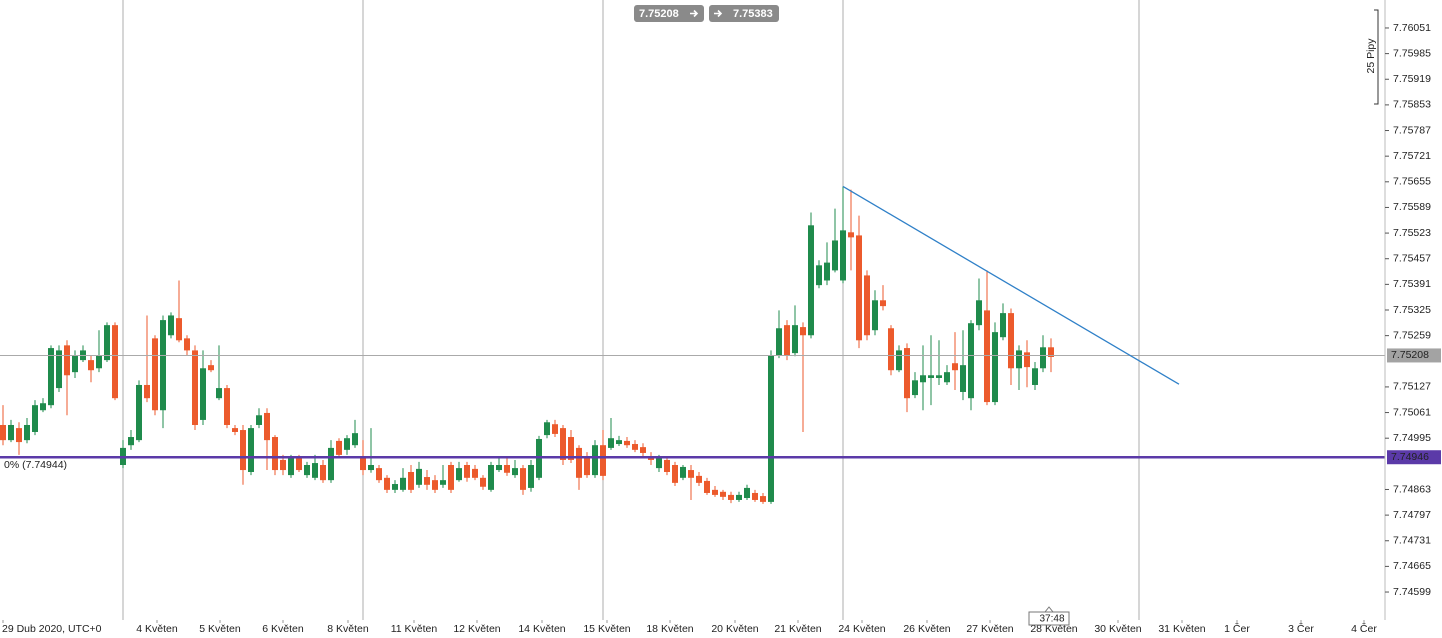 This screenshot has height=638, width=1442. Describe the element at coordinates (1410, 355) in the screenshot. I see `current-price-label: 7.75208` at that location.